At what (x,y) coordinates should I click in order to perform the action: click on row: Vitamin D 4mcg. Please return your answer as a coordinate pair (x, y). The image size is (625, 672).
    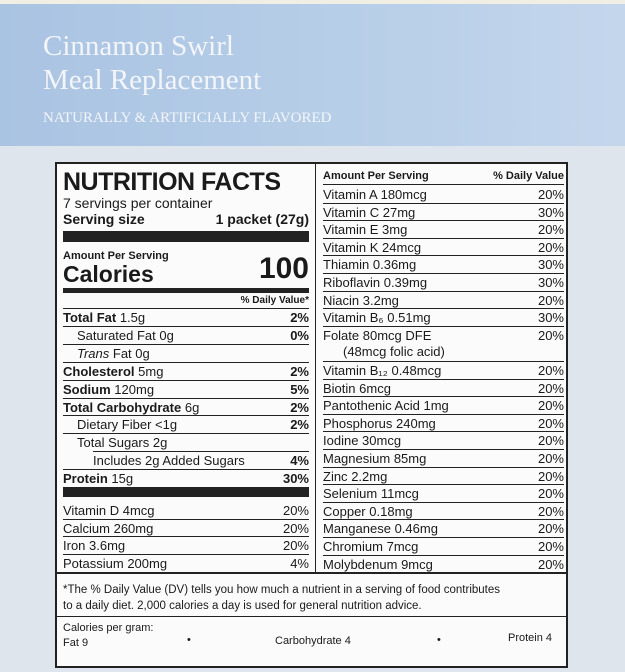
    Looking at the image, I should click on (109, 511).